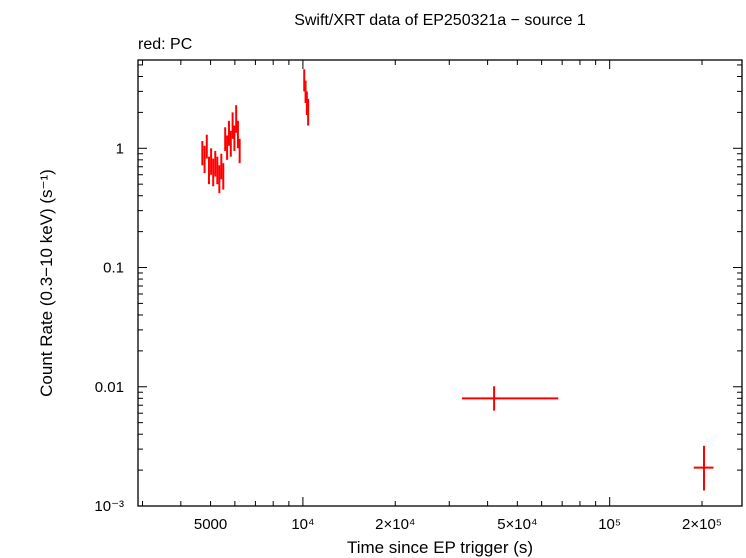 This screenshot has width=746, height=558. What do you see at coordinates (302, 524) in the screenshot?
I see `x-tick-label: 10⁴` at bounding box center [302, 524].